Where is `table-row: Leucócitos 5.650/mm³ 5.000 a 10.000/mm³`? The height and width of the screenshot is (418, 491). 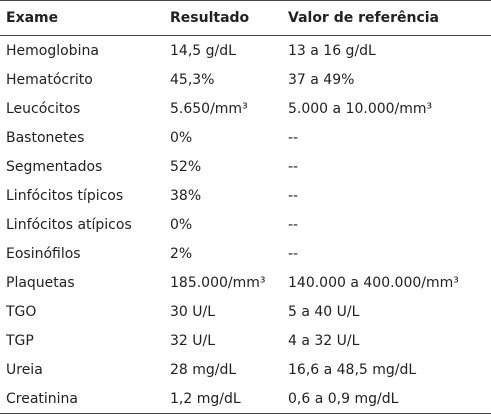 table-row: Leucócitos 5.650/mm³ 5.000 a 10.000/mm³ is located at coordinates (245, 108).